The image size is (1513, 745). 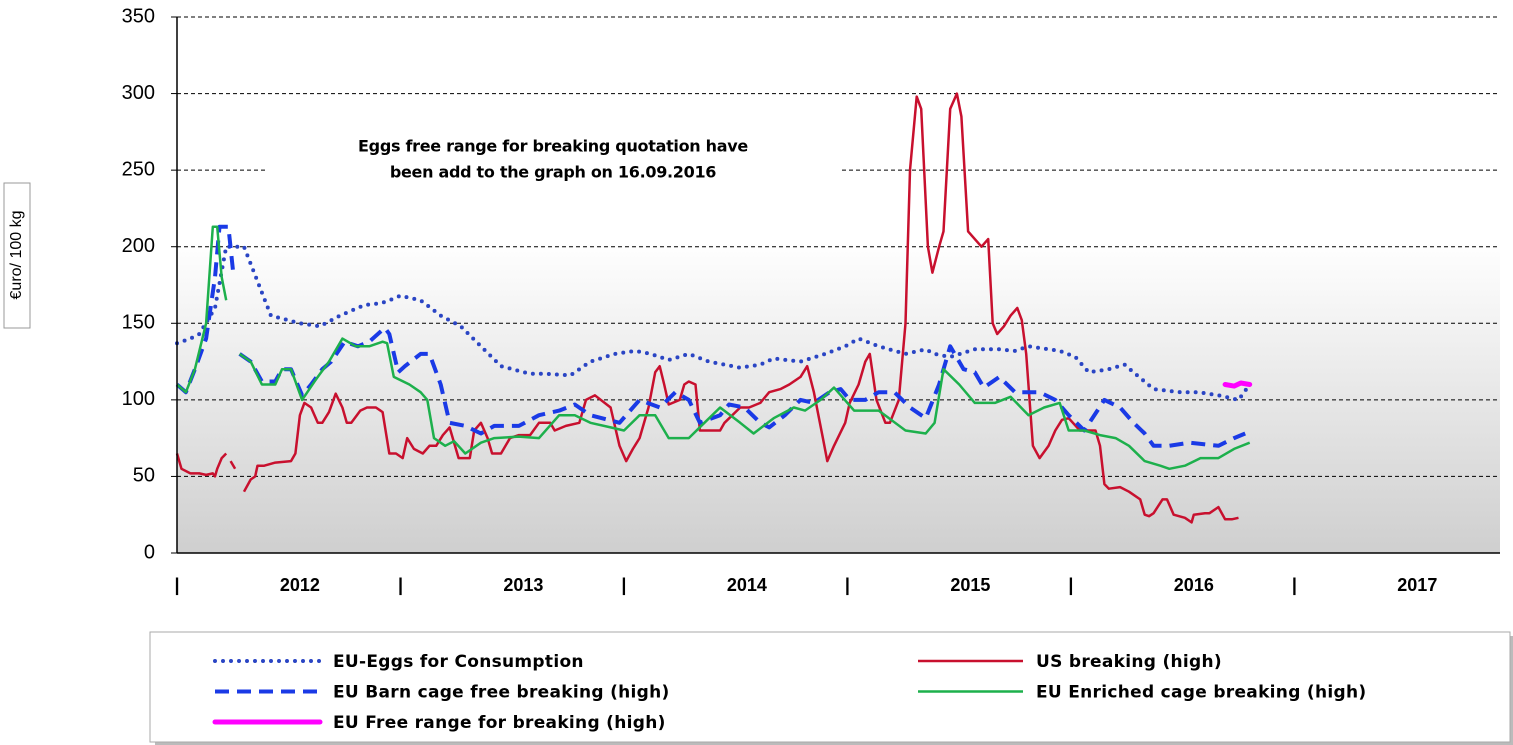 I want to click on y-tick-label: 0, so click(x=149, y=552).